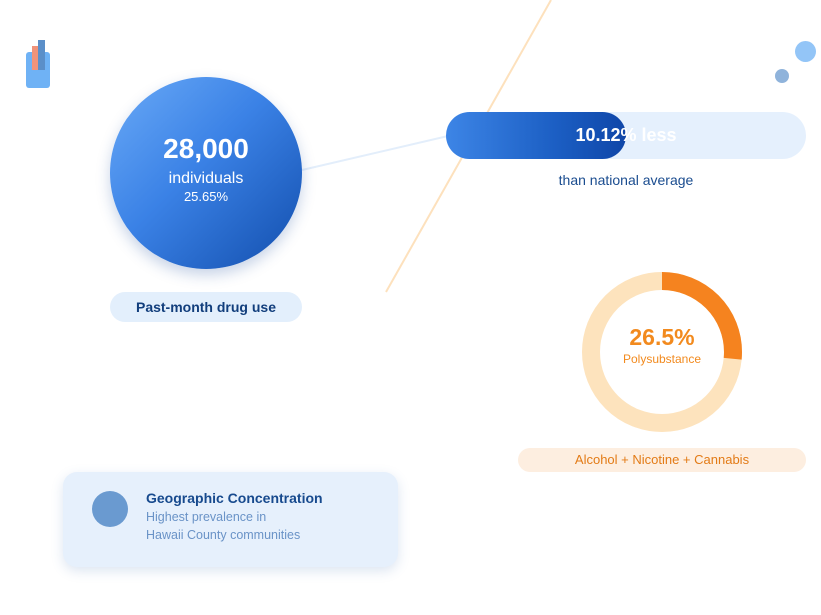 The width and height of the screenshot is (821, 615). I want to click on decorative-dot-large, so click(805, 51).